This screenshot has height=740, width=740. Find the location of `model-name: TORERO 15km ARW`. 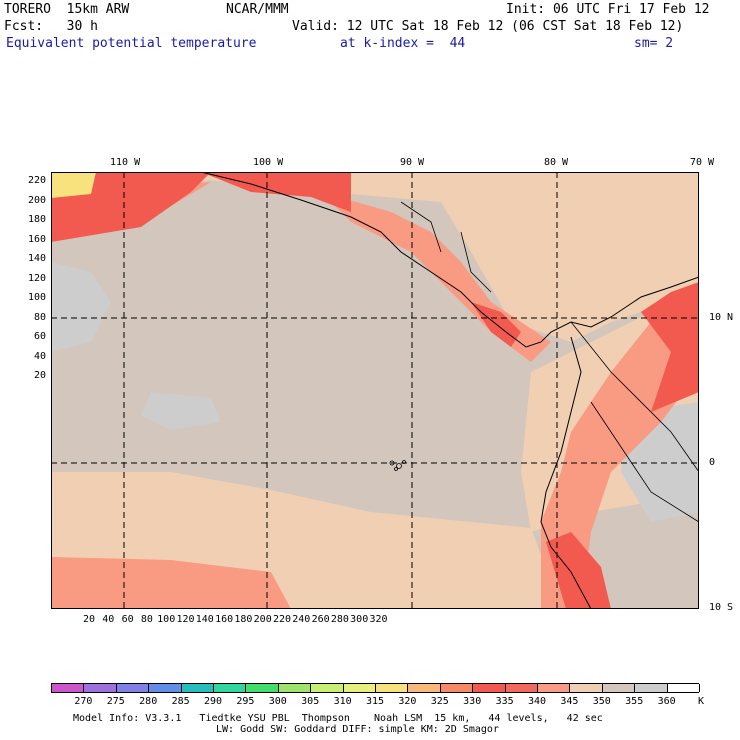

model-name: TORERO 15km ARW is located at coordinates (67, 9).